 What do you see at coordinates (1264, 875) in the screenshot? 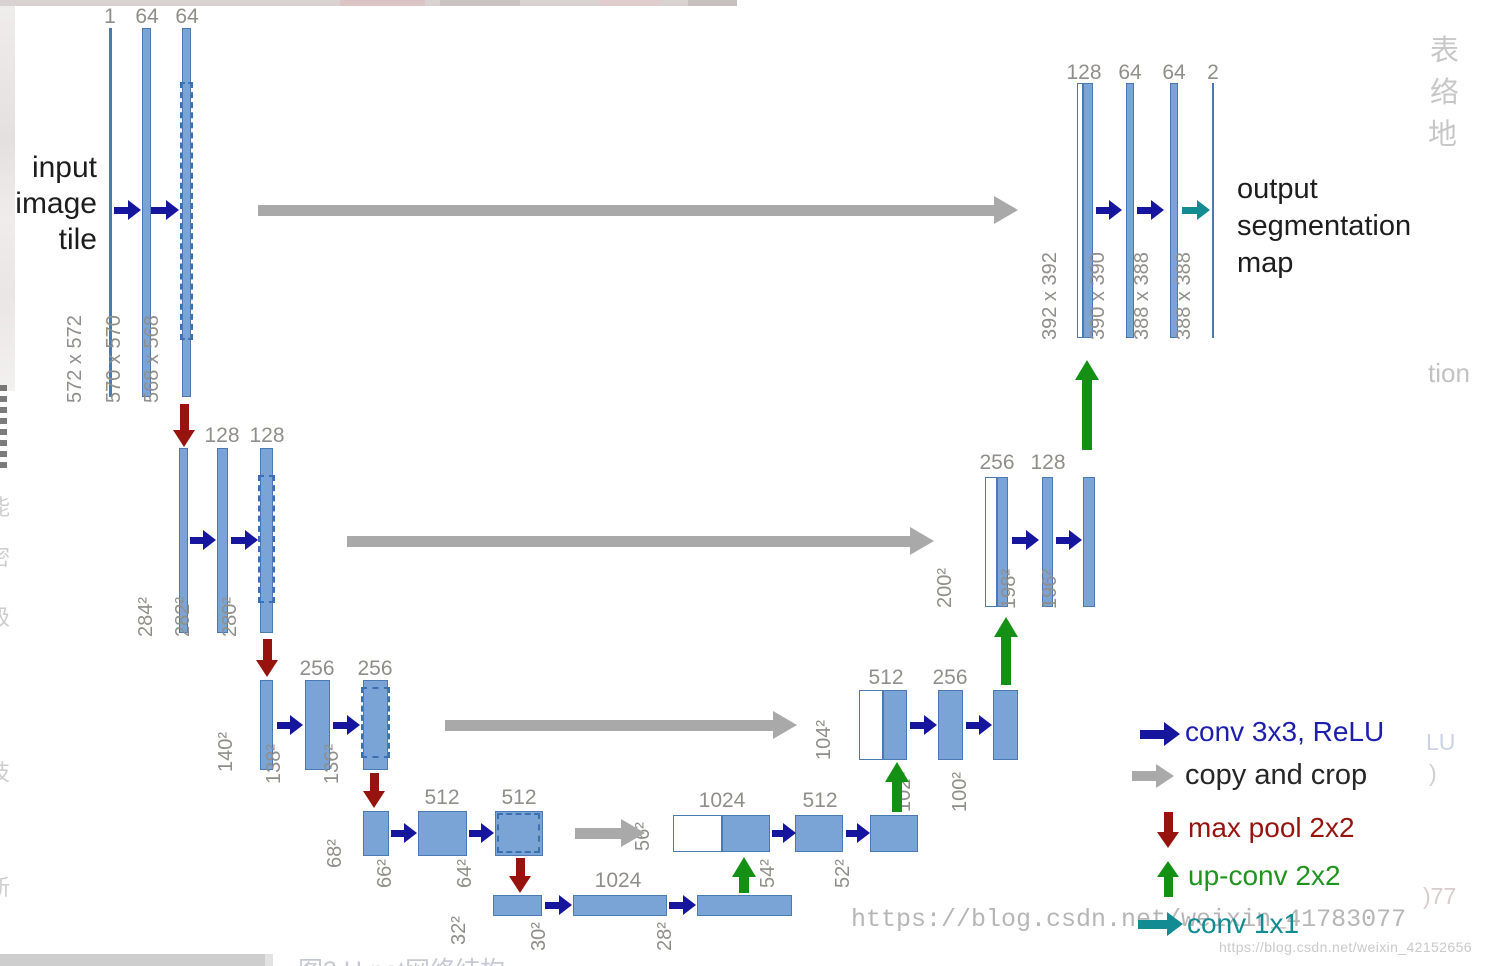
I see `legend-label-upconv: up-conv 2x2` at bounding box center [1264, 875].